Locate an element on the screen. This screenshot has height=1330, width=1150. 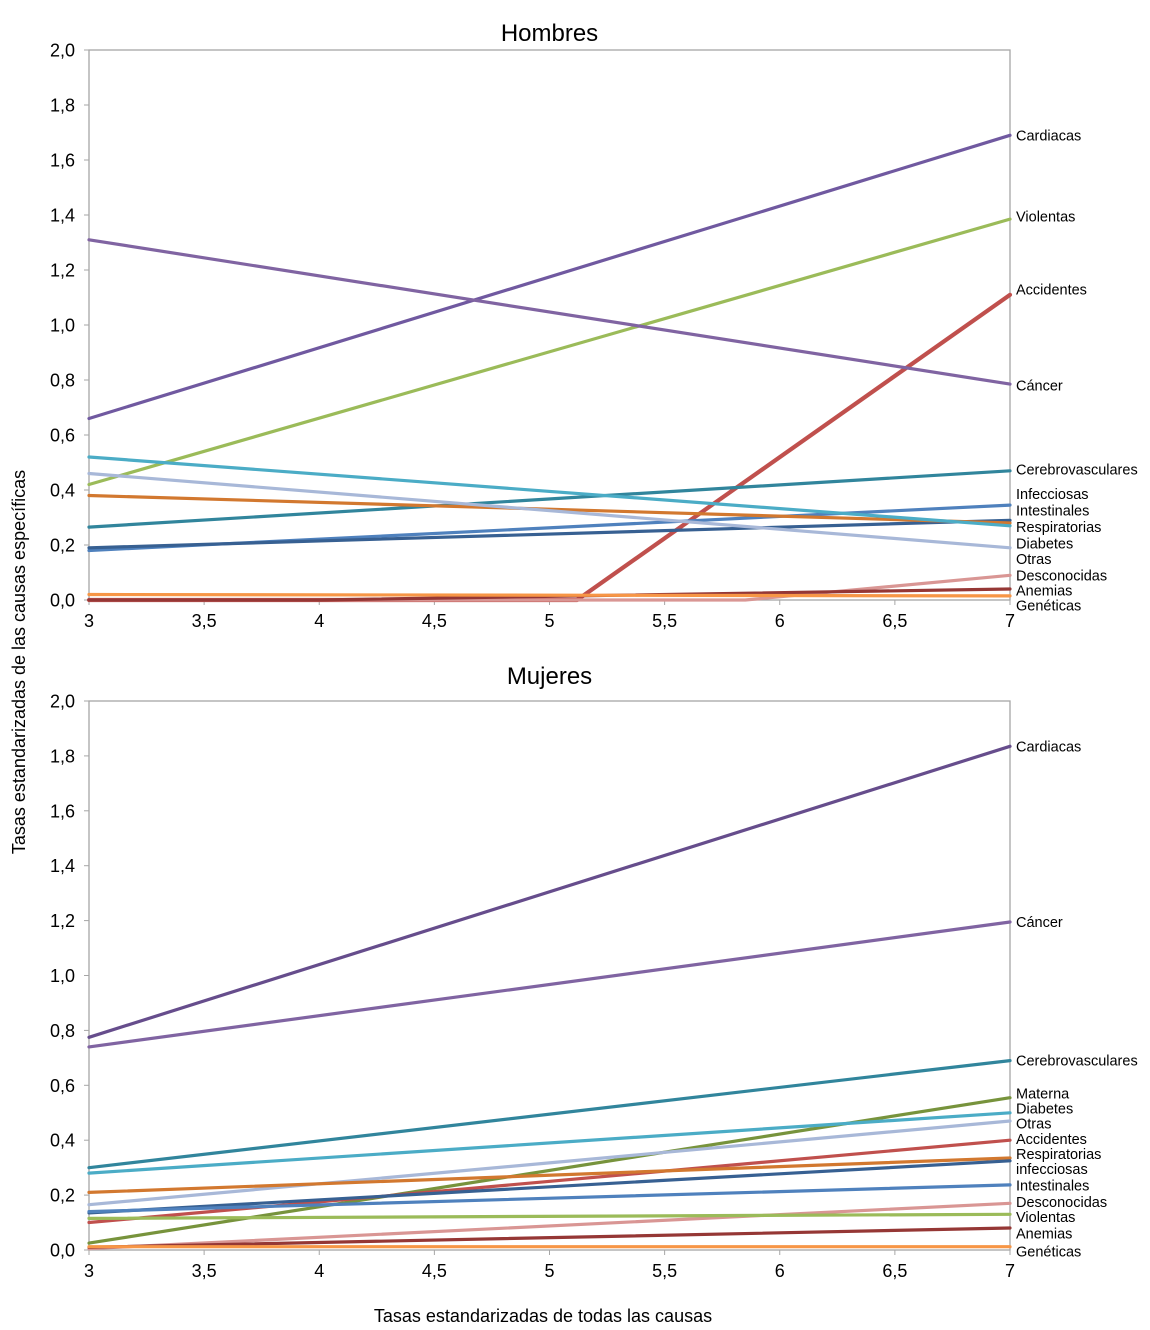
panel-title: Mujeres is located at coordinates (549, 676).